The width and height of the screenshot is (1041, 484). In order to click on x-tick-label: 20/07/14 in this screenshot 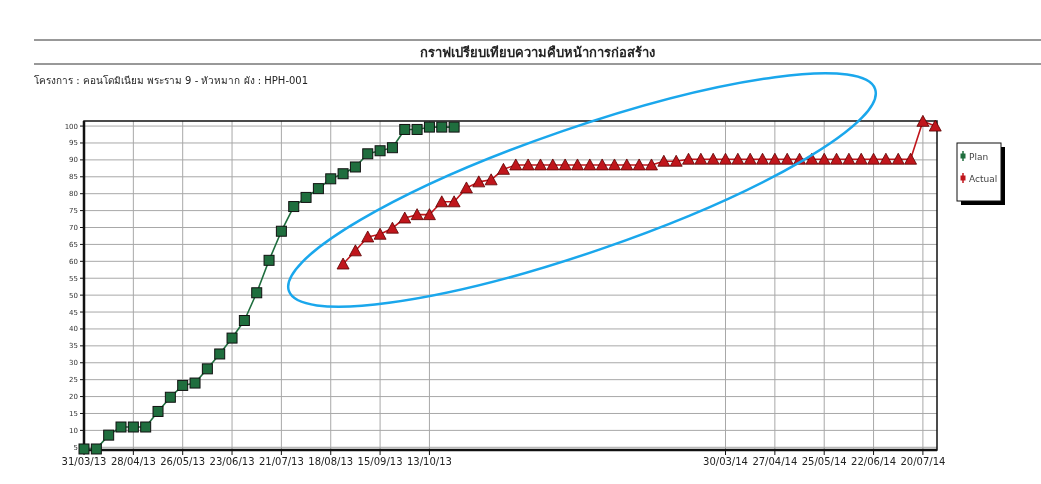, I will do `click(923, 461)`.